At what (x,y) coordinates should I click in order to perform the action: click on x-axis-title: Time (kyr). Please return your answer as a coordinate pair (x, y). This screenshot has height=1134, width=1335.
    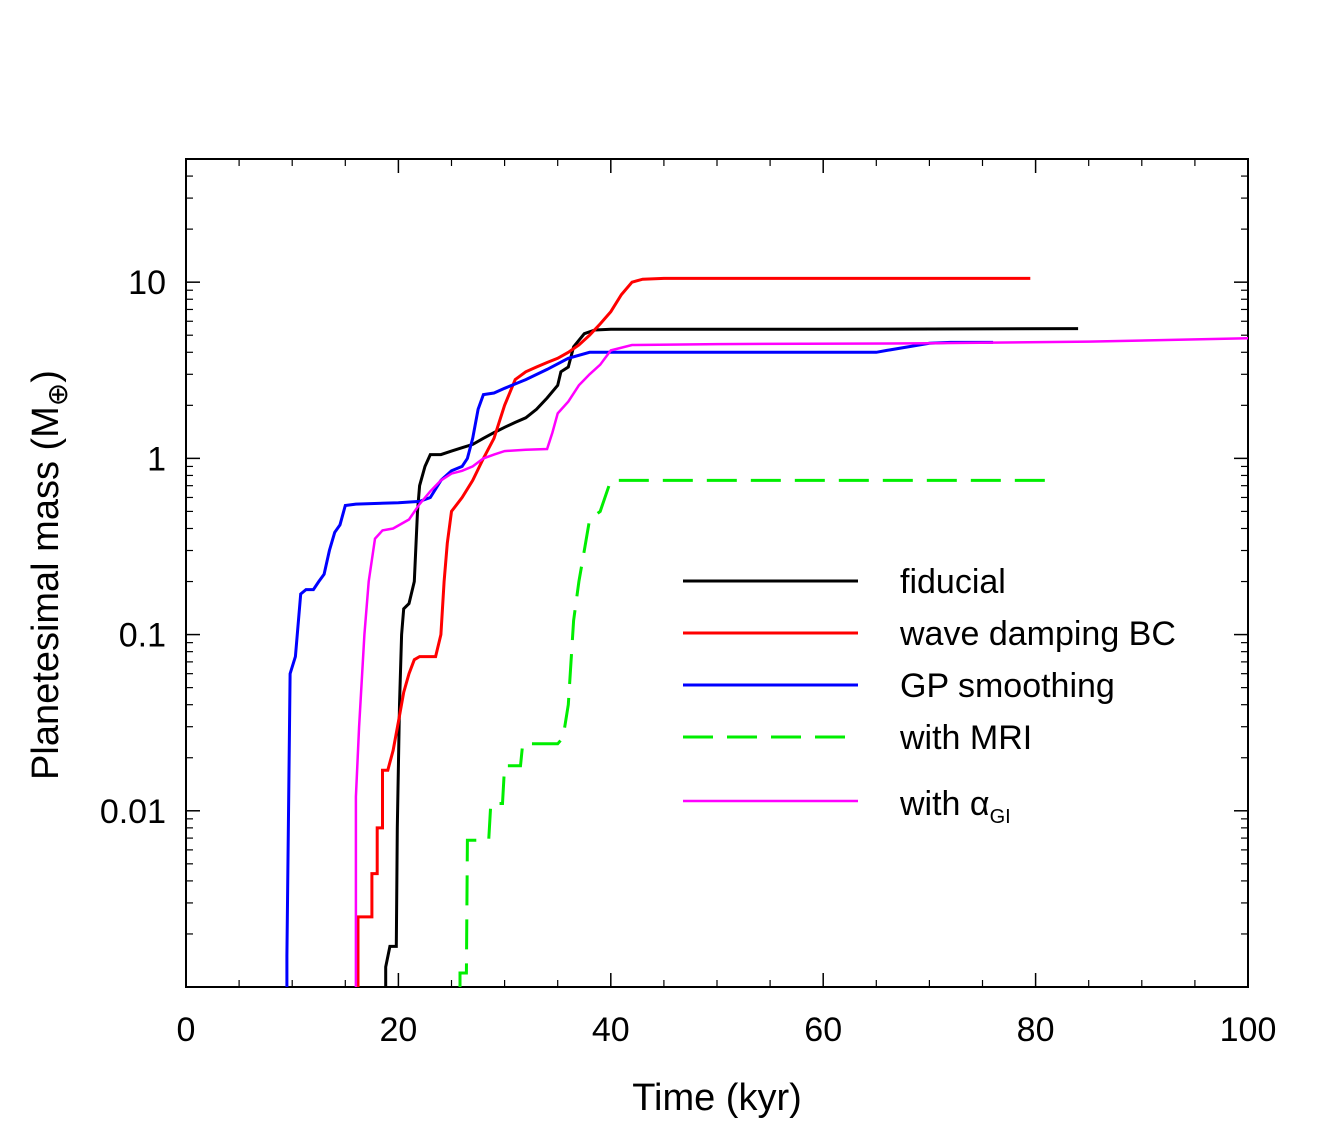
    Looking at the image, I should click on (717, 1098).